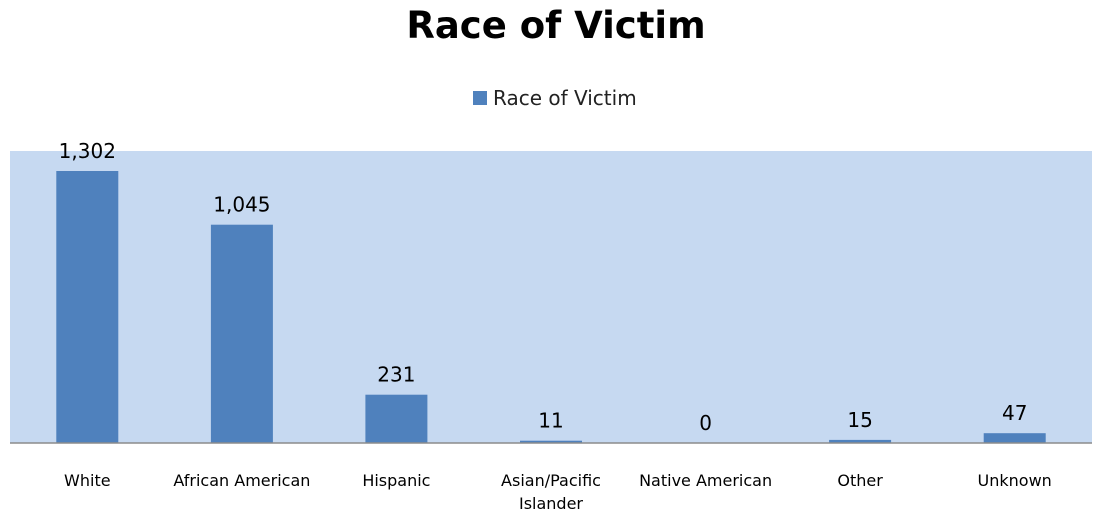 This screenshot has width=1094, height=520. Describe the element at coordinates (87, 151) in the screenshot. I see `data-label: 1,302` at that location.